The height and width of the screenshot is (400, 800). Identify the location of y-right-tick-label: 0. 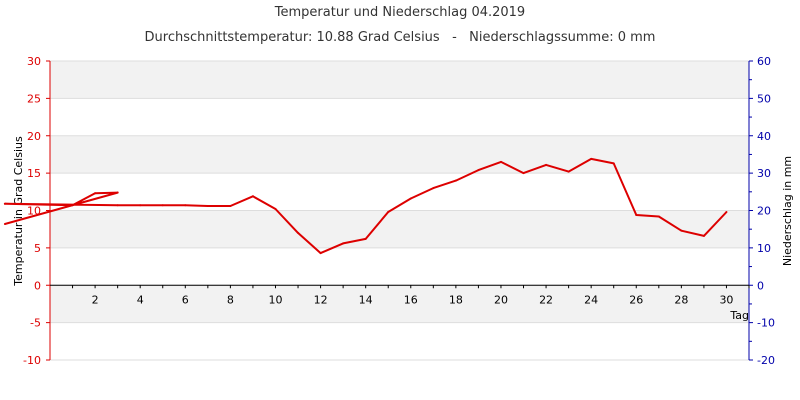
(760, 285).